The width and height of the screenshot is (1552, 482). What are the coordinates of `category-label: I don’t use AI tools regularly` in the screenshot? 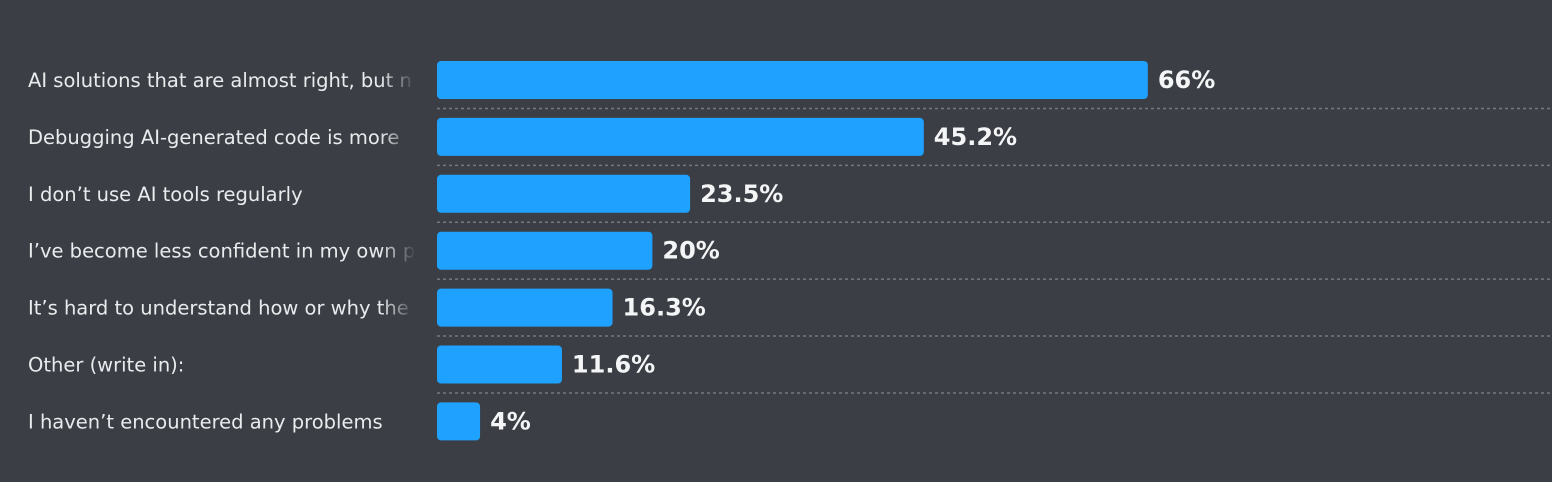 It's located at (165, 194).